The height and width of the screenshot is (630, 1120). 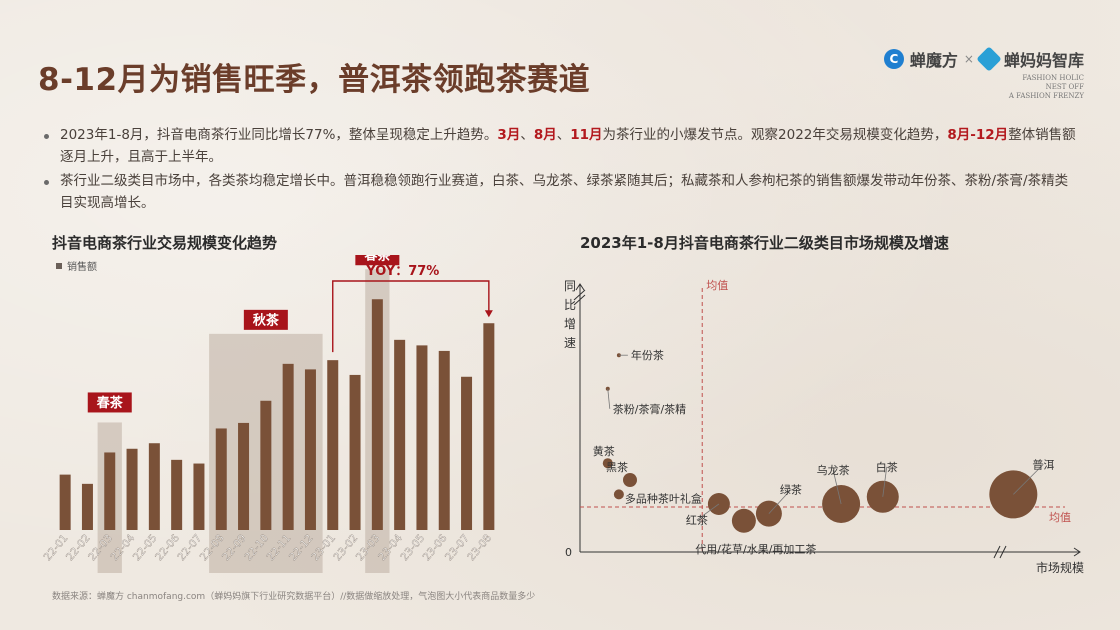 I want to click on y-axis-arrow-icon, so click(x=580, y=287).